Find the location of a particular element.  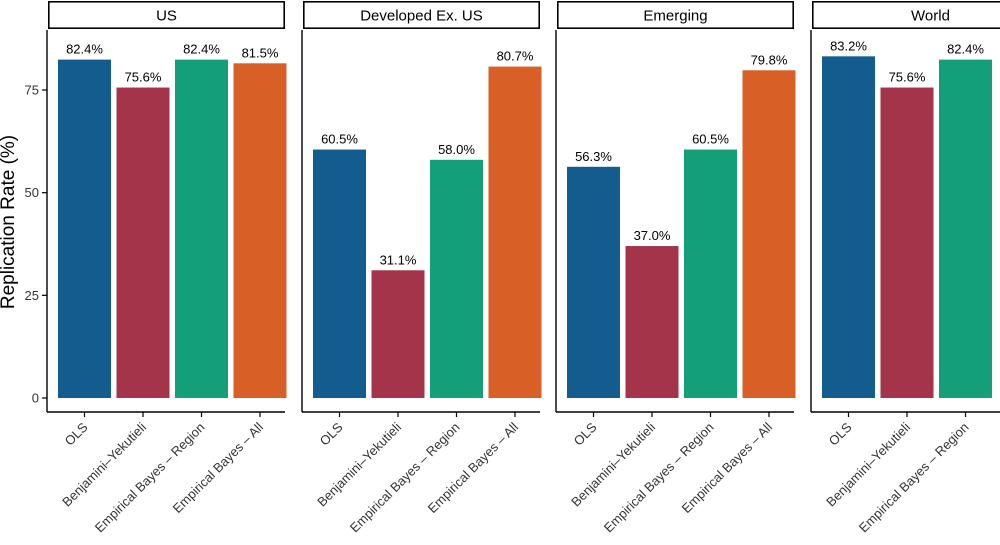

bar-value-label: 37.0% is located at coordinates (652, 235).